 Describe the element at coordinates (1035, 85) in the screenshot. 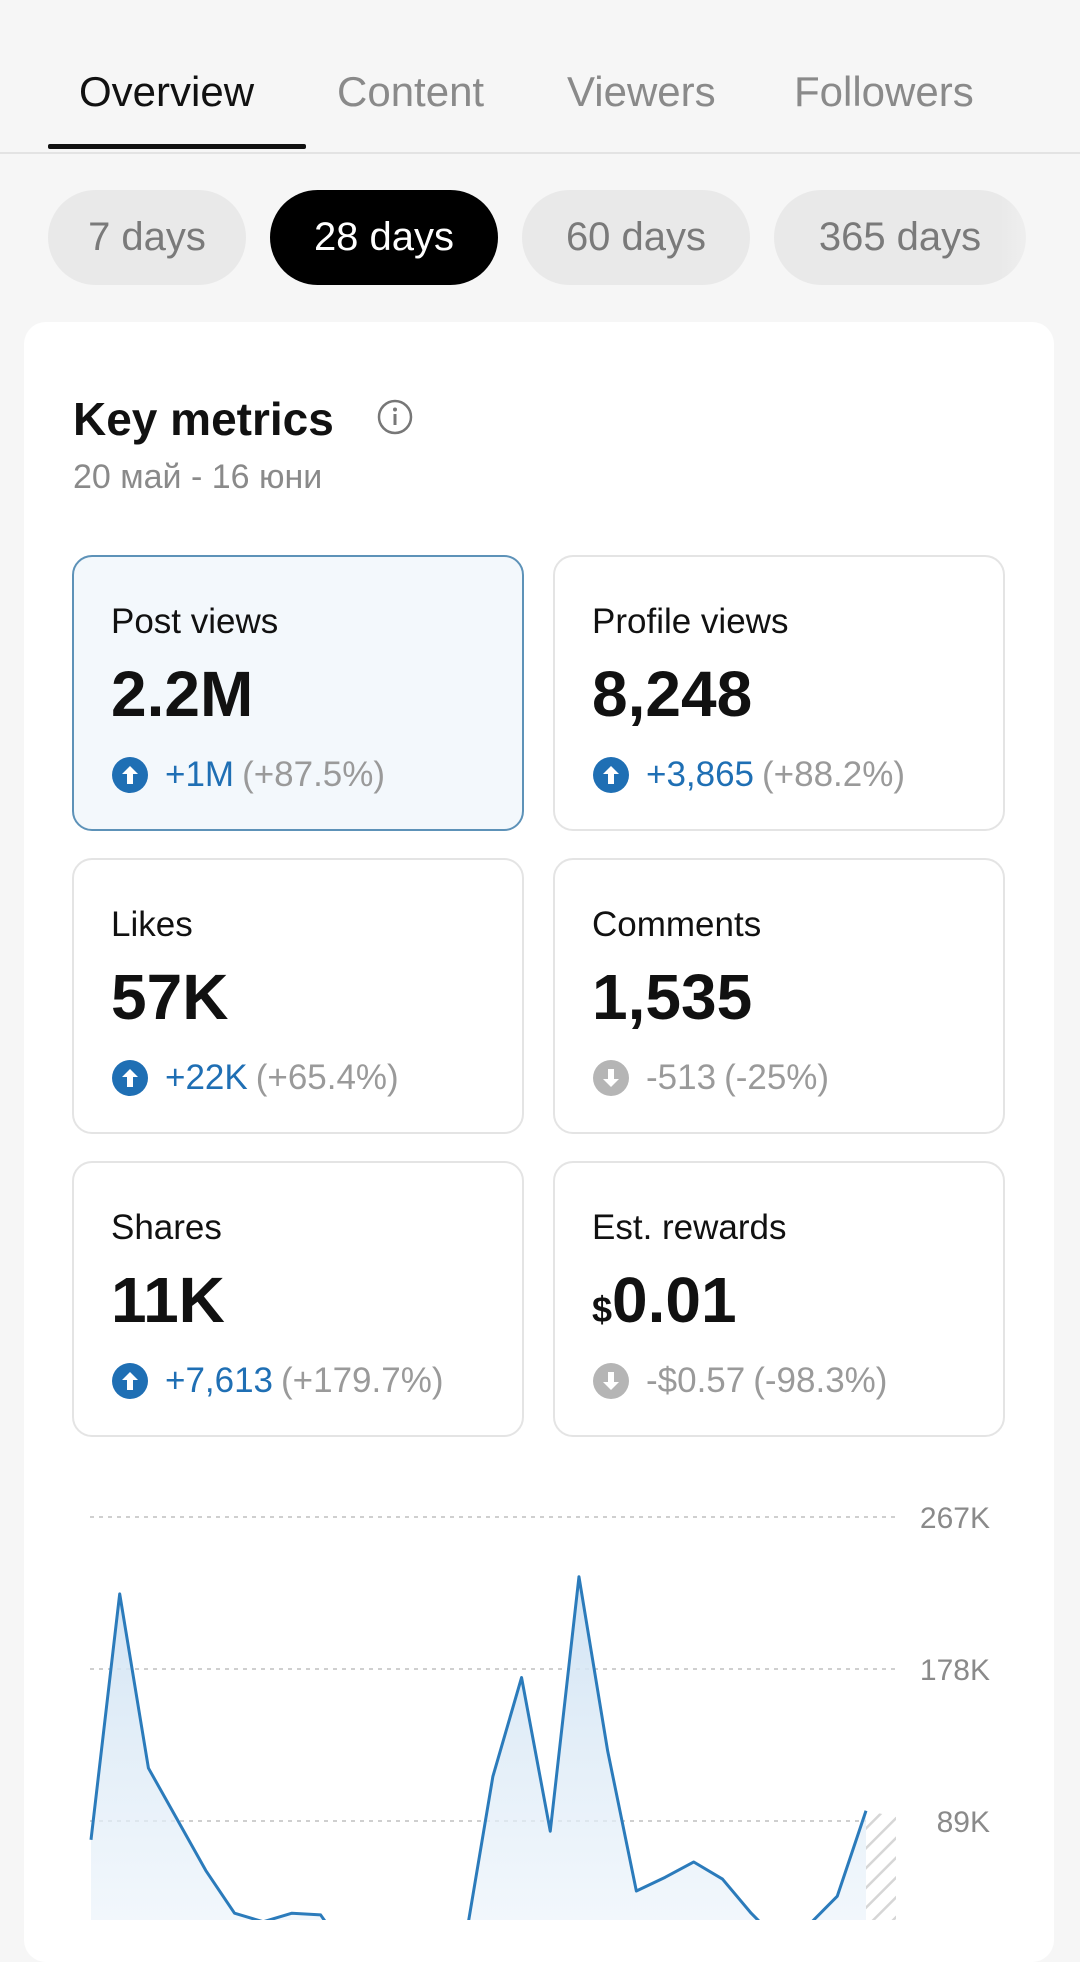

I see `tab-overflow-fade` at that location.